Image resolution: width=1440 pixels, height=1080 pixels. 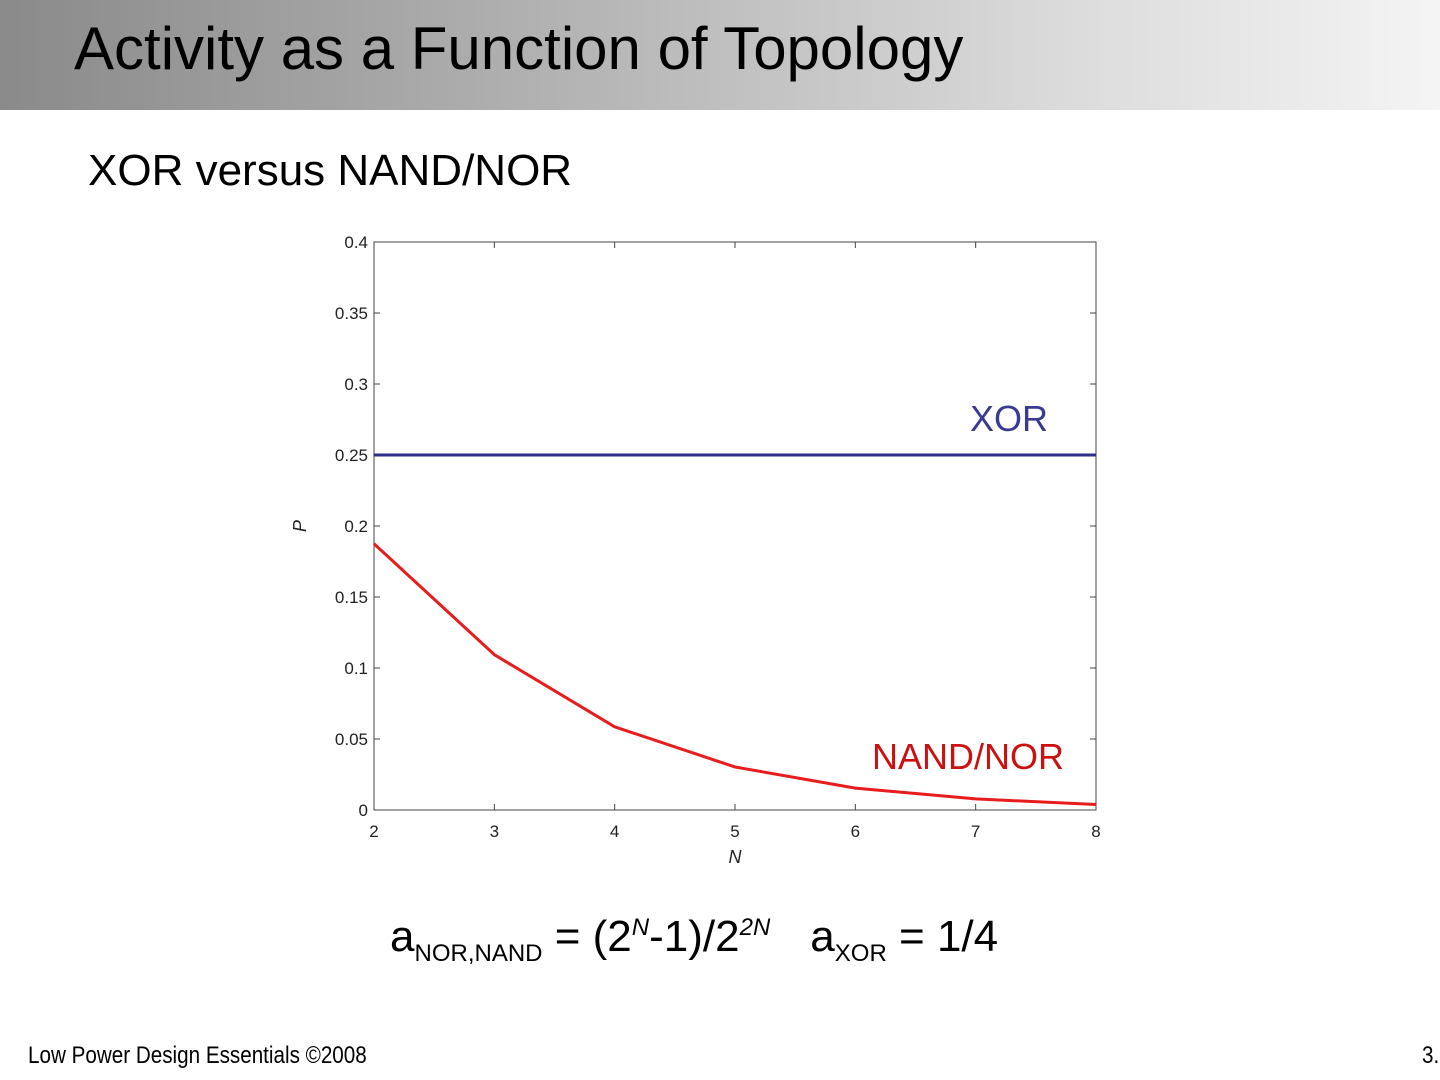 What do you see at coordinates (300, 526) in the screenshot?
I see `y-axis-label: P` at bounding box center [300, 526].